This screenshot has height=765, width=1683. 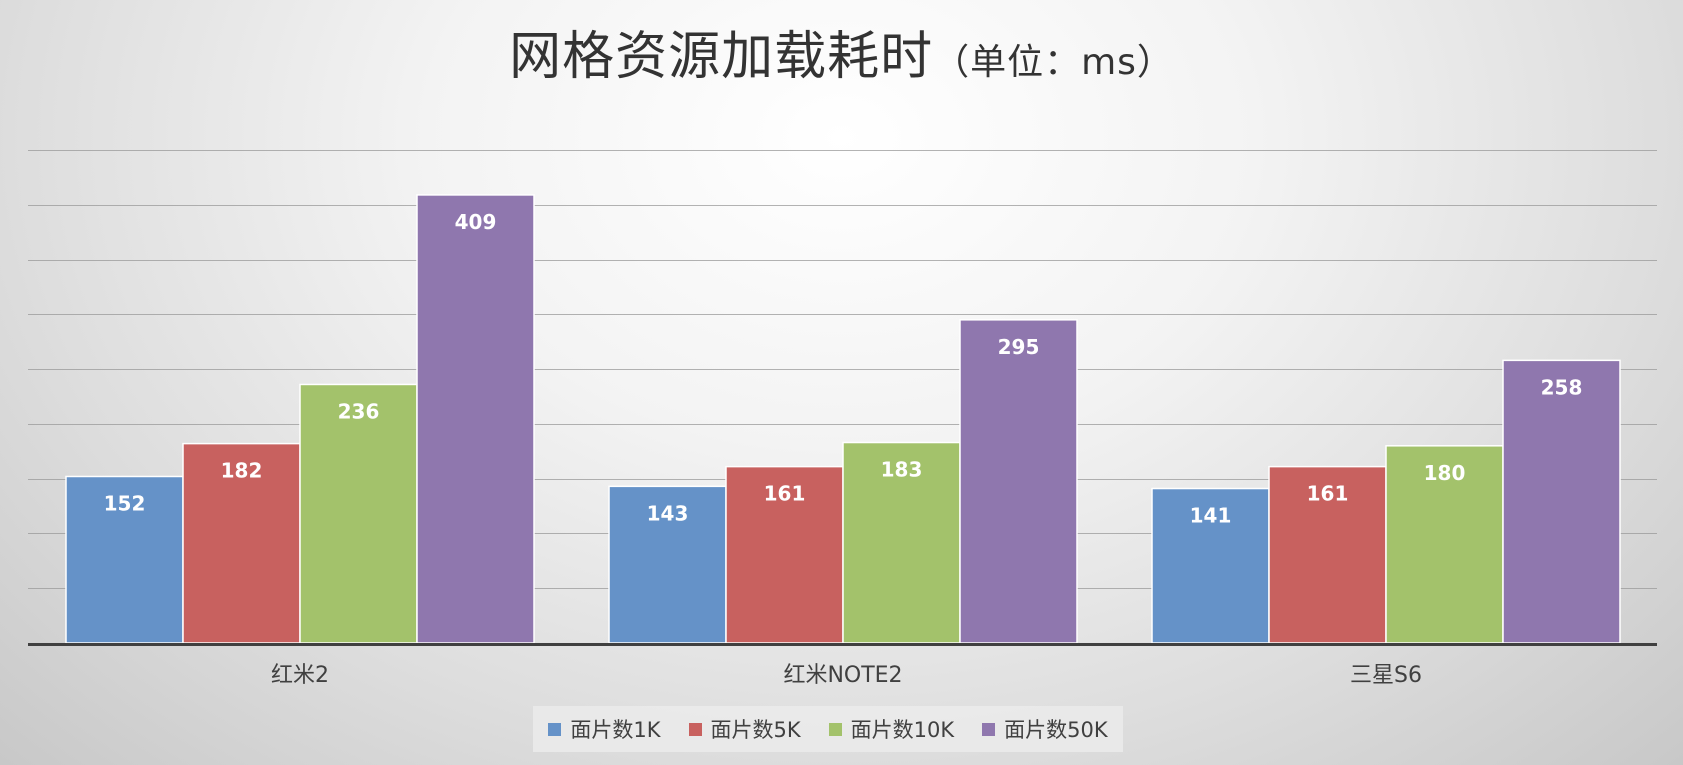 I want to click on legend-label: 面片数1K, so click(x=615, y=730).